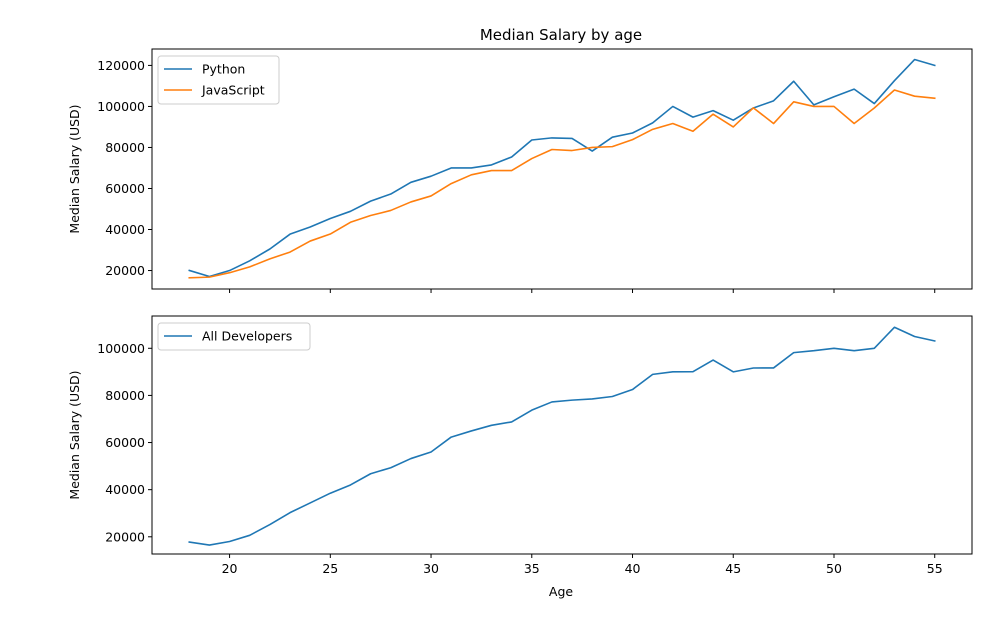 The width and height of the screenshot is (994, 632). What do you see at coordinates (633, 568) in the screenshot?
I see `x-tick-label: 40` at bounding box center [633, 568].